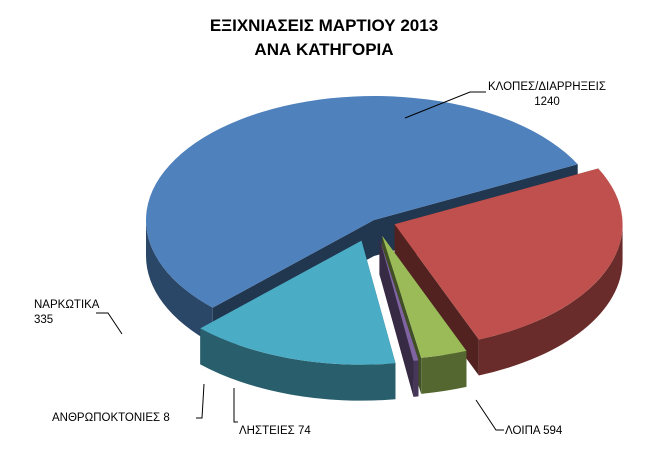  What do you see at coordinates (166, 418) in the screenshot?
I see `label-anthropoktonies-value: 8` at bounding box center [166, 418].